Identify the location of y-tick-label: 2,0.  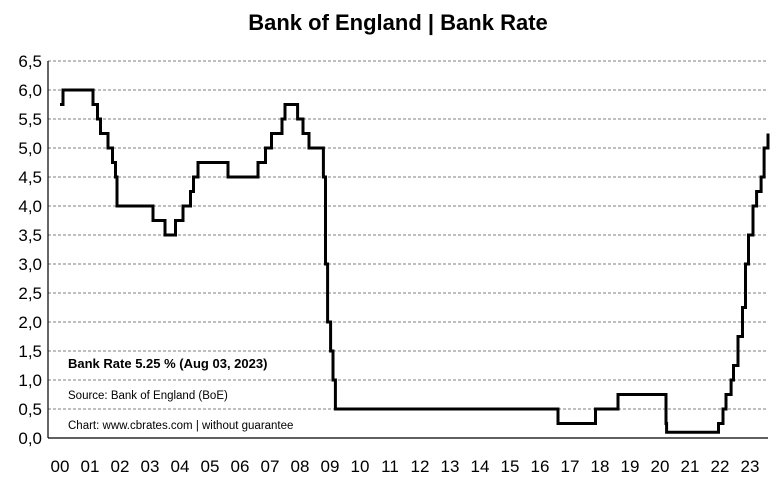
(30, 322).